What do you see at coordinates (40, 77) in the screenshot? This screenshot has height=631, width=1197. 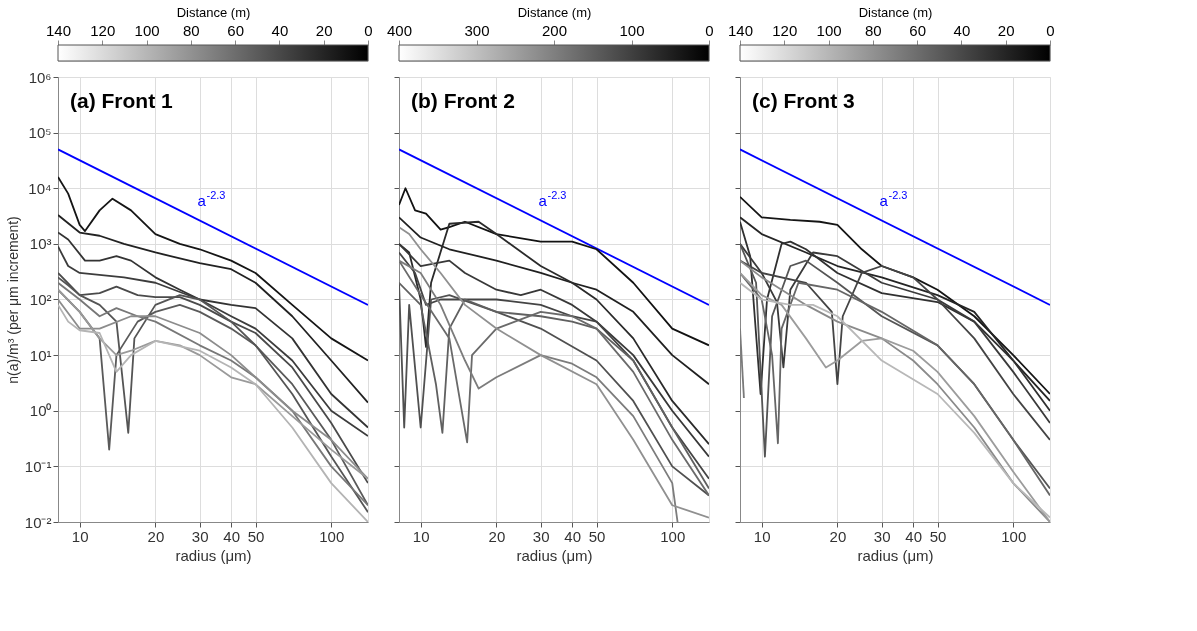 I see `y-tick-label: 10⁶` at bounding box center [40, 77].